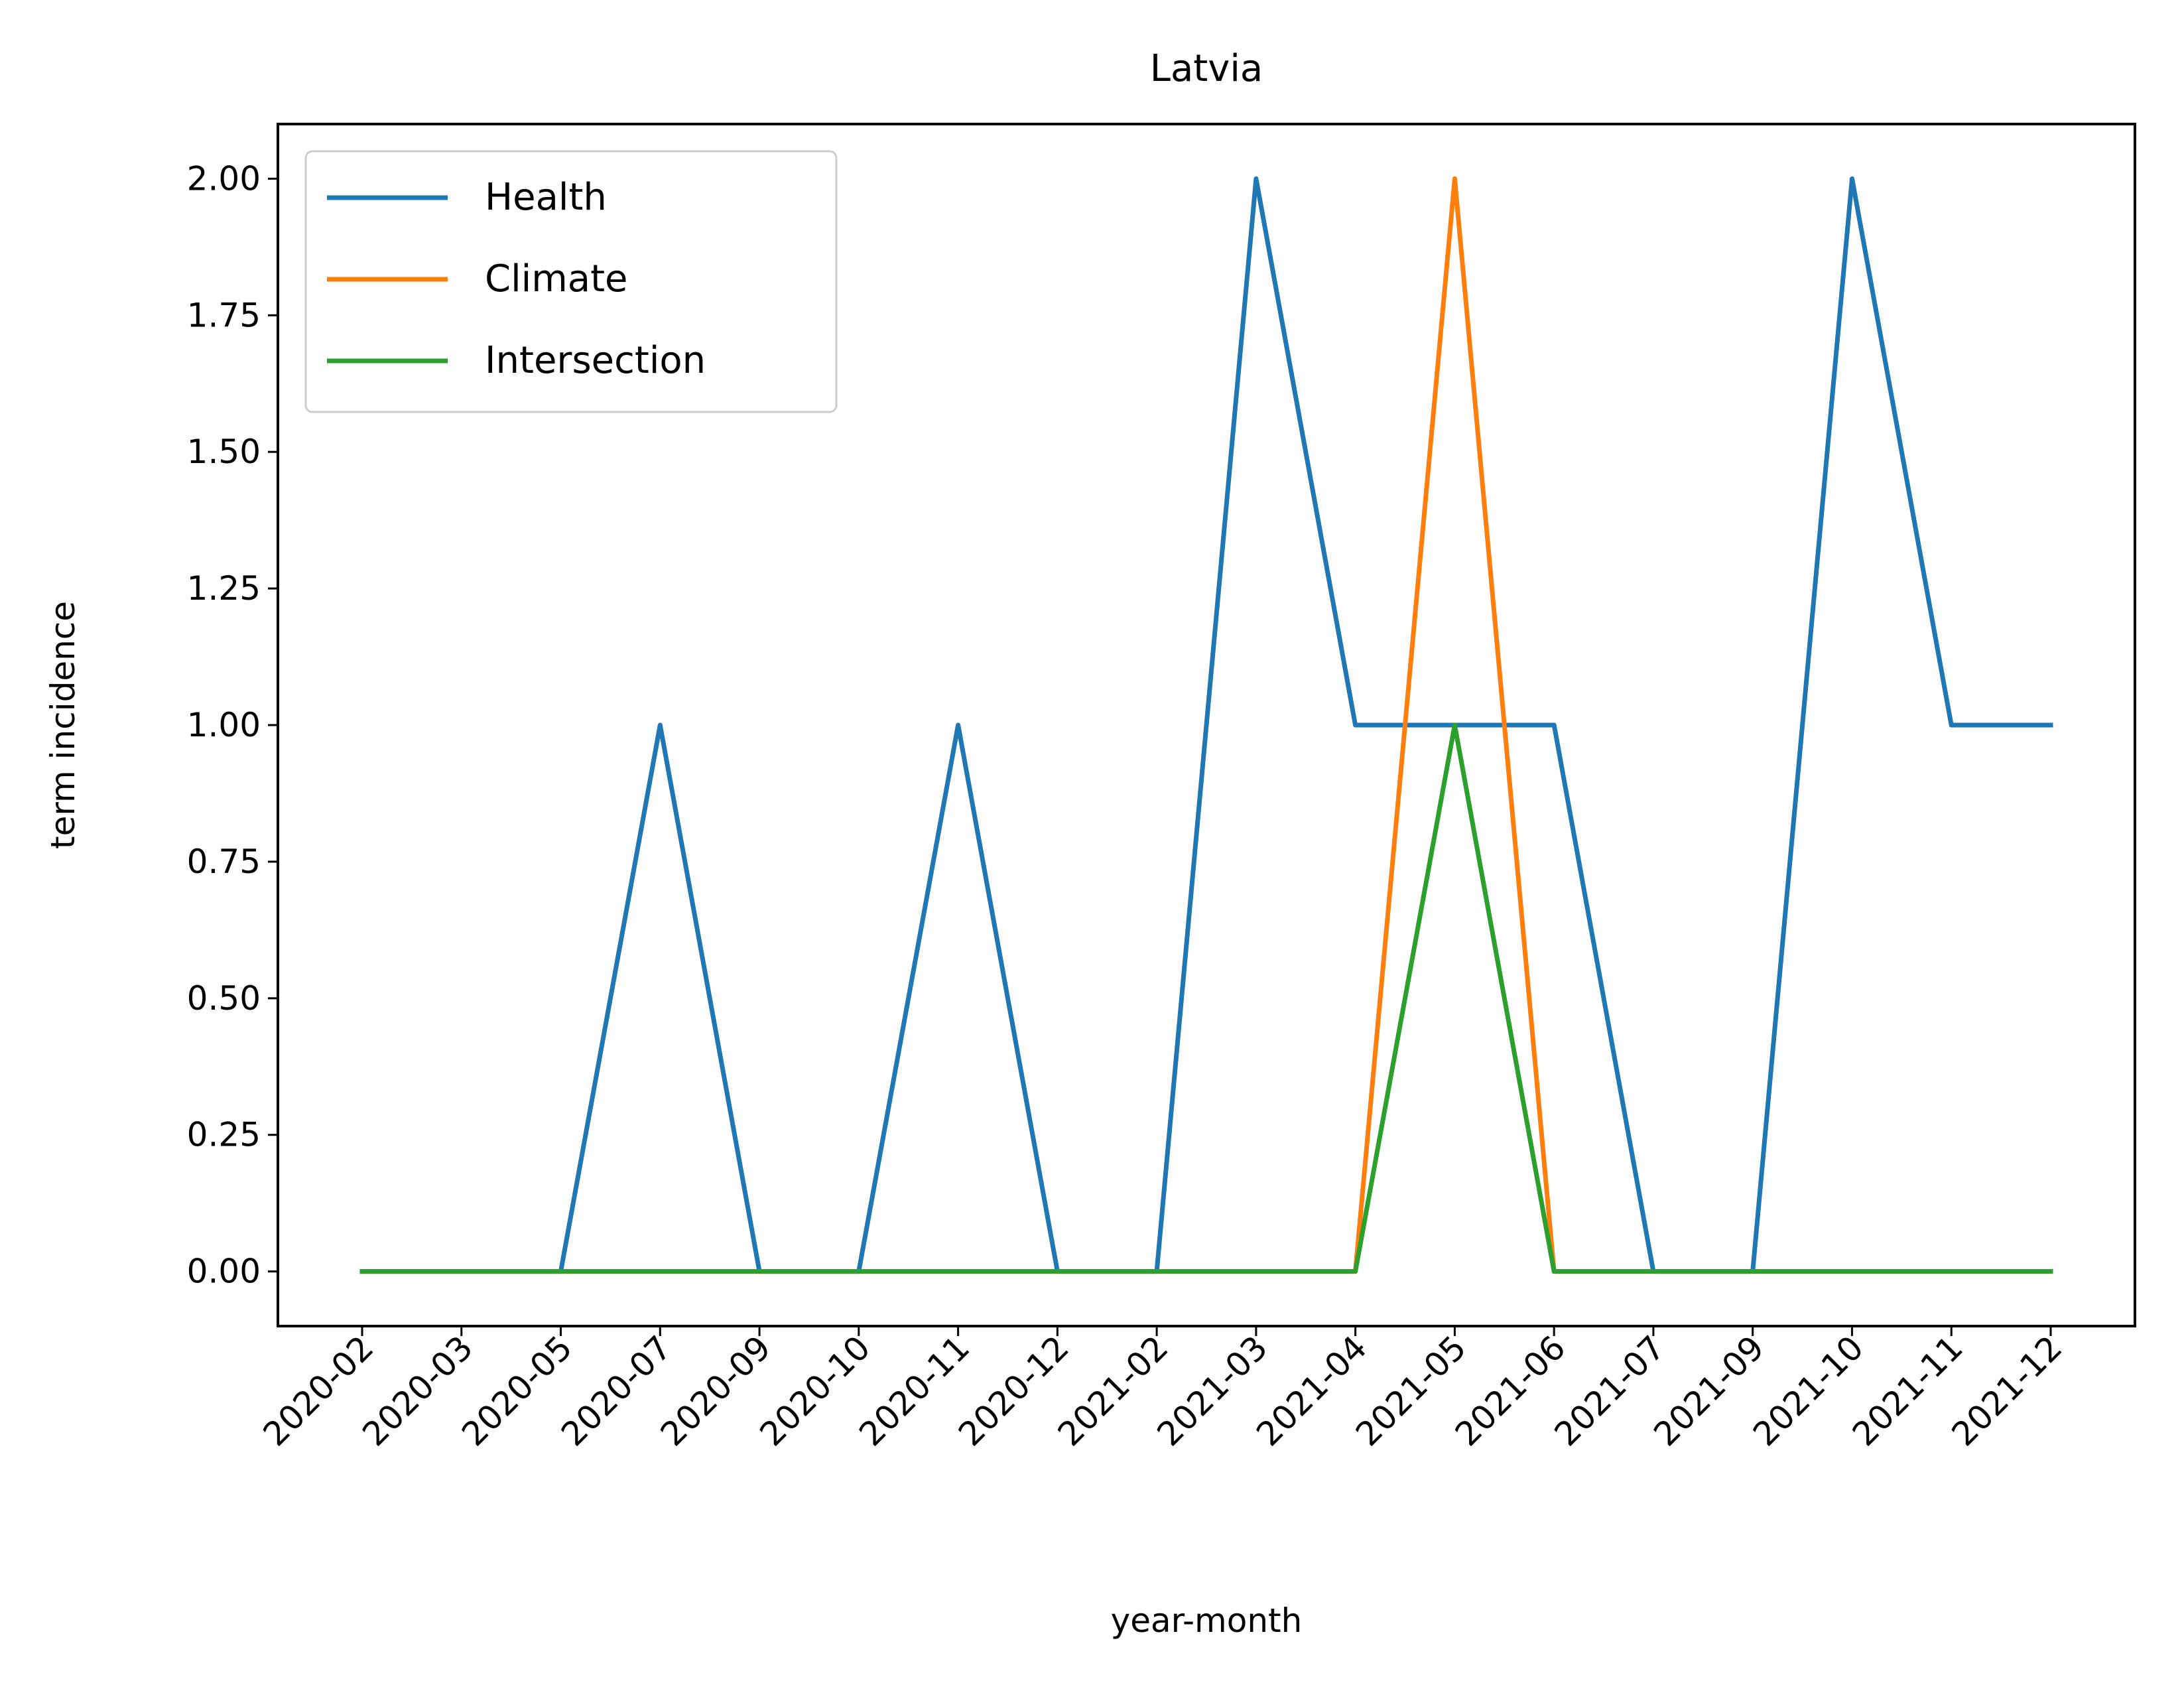 Image resolution: width=2184 pixels, height=1681 pixels. Describe the element at coordinates (1207, 1620) in the screenshot. I see `x-axis-label: year-month` at that location.